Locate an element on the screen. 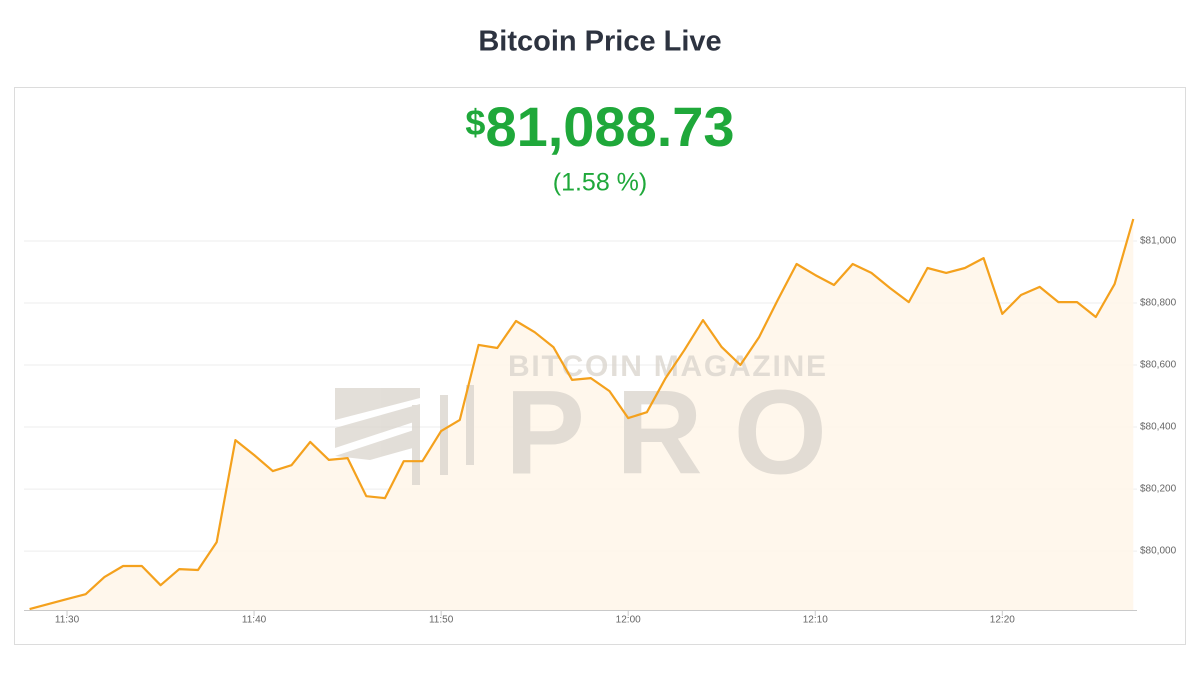 This screenshot has height=696, width=1200. price: $81,088.73 is located at coordinates (599, 126).